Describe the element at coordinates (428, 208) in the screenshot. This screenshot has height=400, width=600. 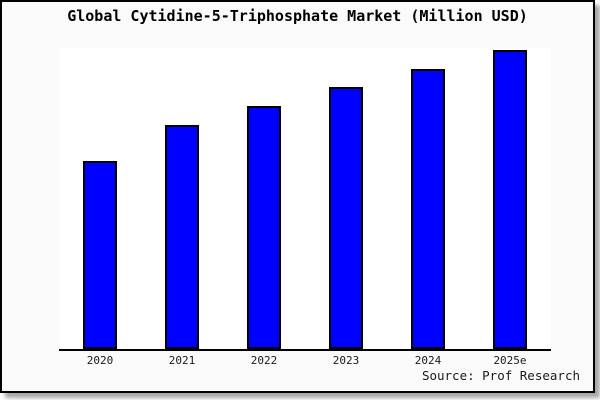
I see `bar-2024` at that location.